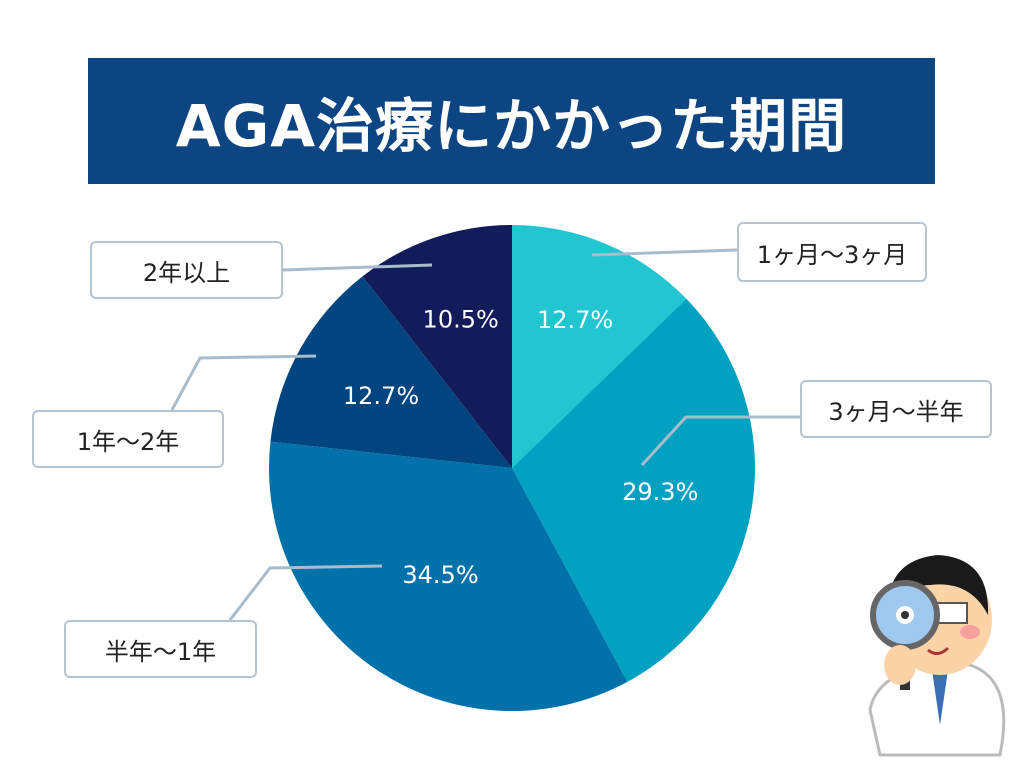 Image resolution: width=1024 pixels, height=768 pixels. Describe the element at coordinates (461, 320) in the screenshot. I see `slice-percent-label: 10.5%` at that location.